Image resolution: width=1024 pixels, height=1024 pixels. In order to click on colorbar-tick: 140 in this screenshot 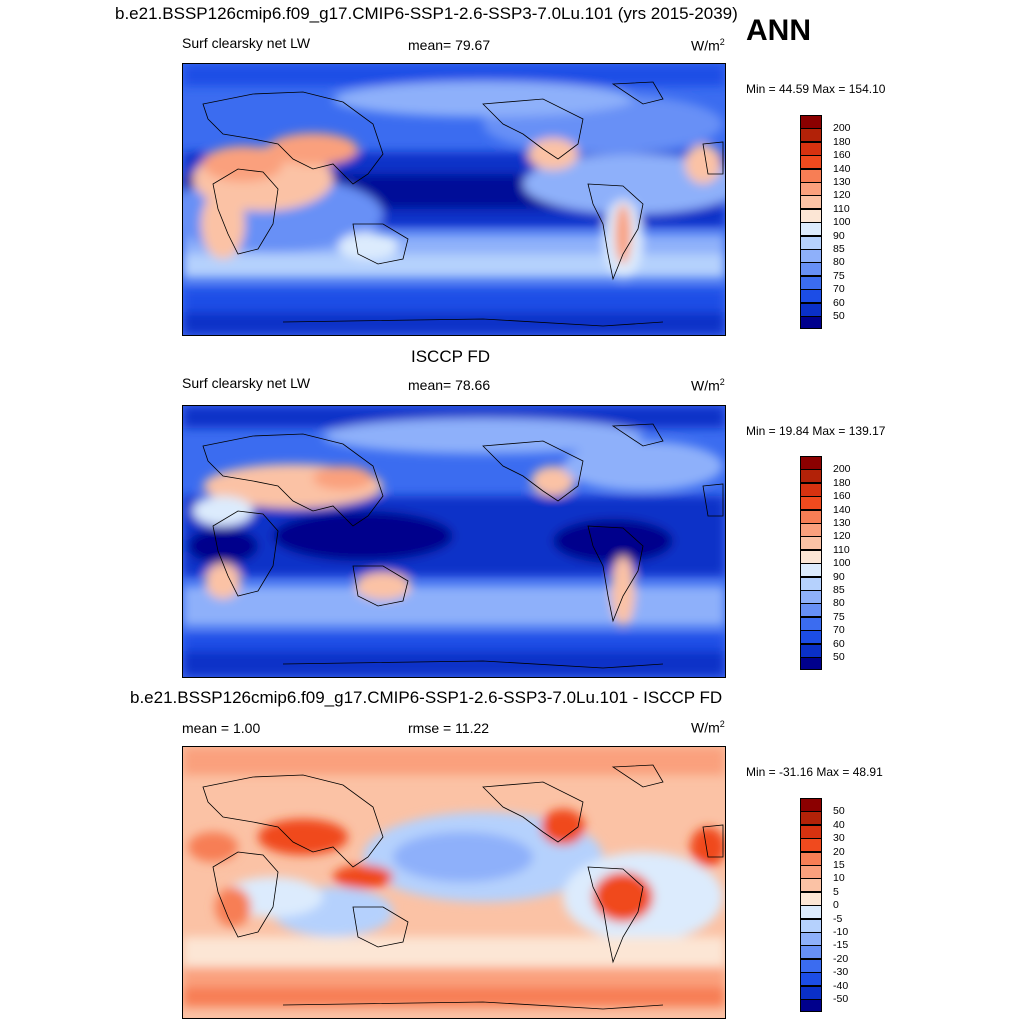, I will do `click(842, 509)`.